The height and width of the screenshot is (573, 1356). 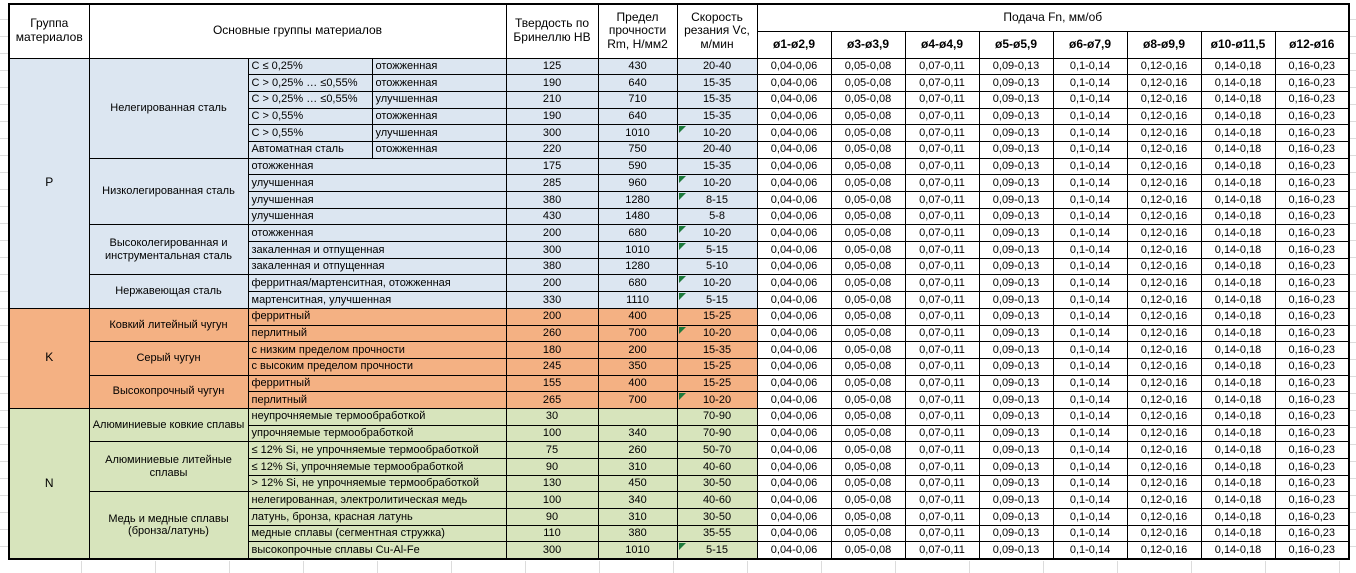 What do you see at coordinates (377, 350) in the screenshot?
I see `material-desc-cell: с низким пределом прочности` at bounding box center [377, 350].